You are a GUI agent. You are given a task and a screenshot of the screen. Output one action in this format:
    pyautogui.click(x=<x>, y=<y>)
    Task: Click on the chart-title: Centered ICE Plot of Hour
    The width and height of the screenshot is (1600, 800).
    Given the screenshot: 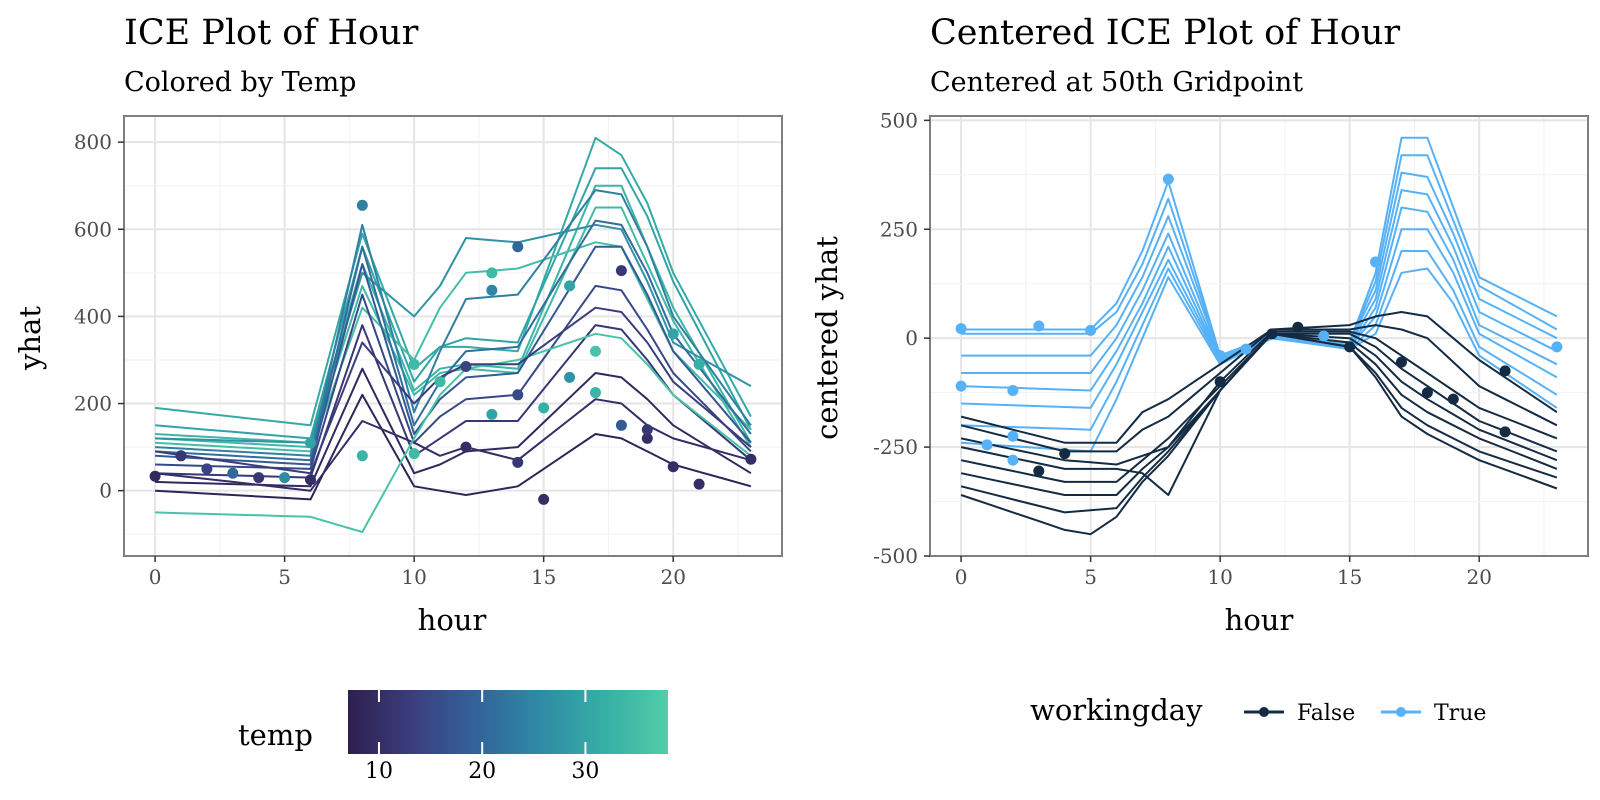 What is the action you would take?
    pyautogui.click(x=1165, y=33)
    